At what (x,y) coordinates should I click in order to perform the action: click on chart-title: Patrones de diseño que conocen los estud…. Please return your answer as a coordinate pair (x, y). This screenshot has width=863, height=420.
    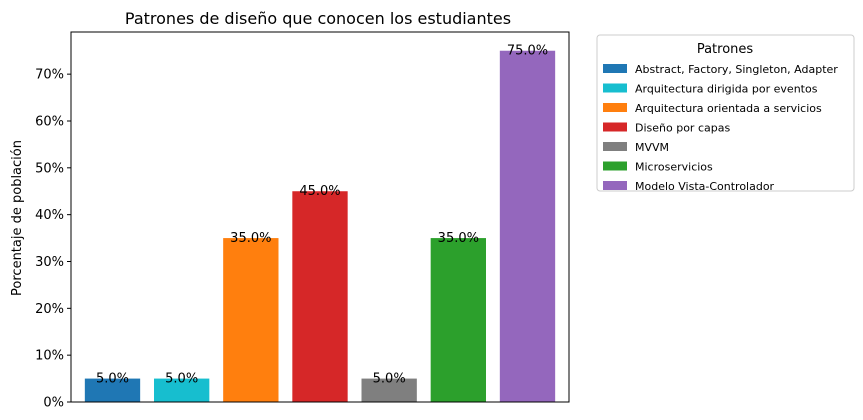
    Looking at the image, I should click on (318, 18).